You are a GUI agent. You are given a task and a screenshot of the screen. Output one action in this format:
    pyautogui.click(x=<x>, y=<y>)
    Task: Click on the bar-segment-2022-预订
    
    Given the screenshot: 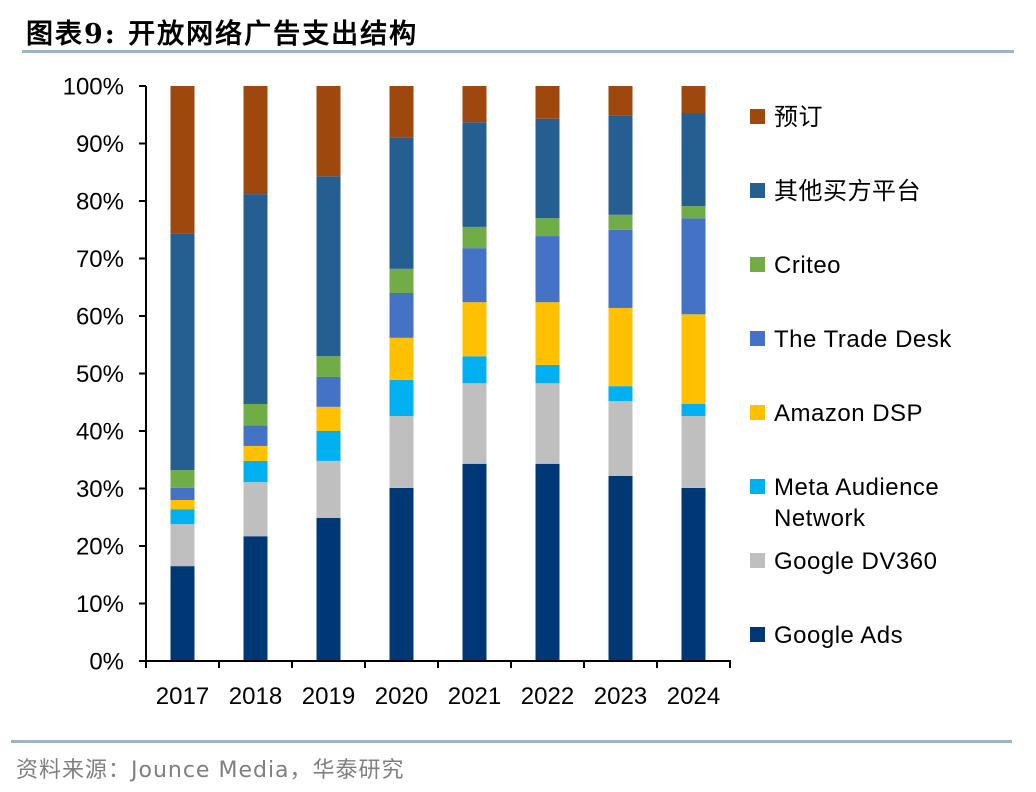 What is the action you would take?
    pyautogui.click(x=547, y=102)
    